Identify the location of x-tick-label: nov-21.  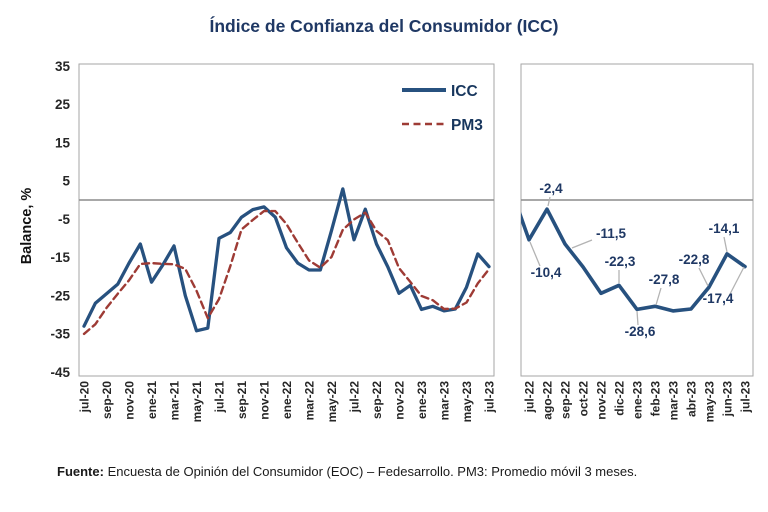
(265, 400).